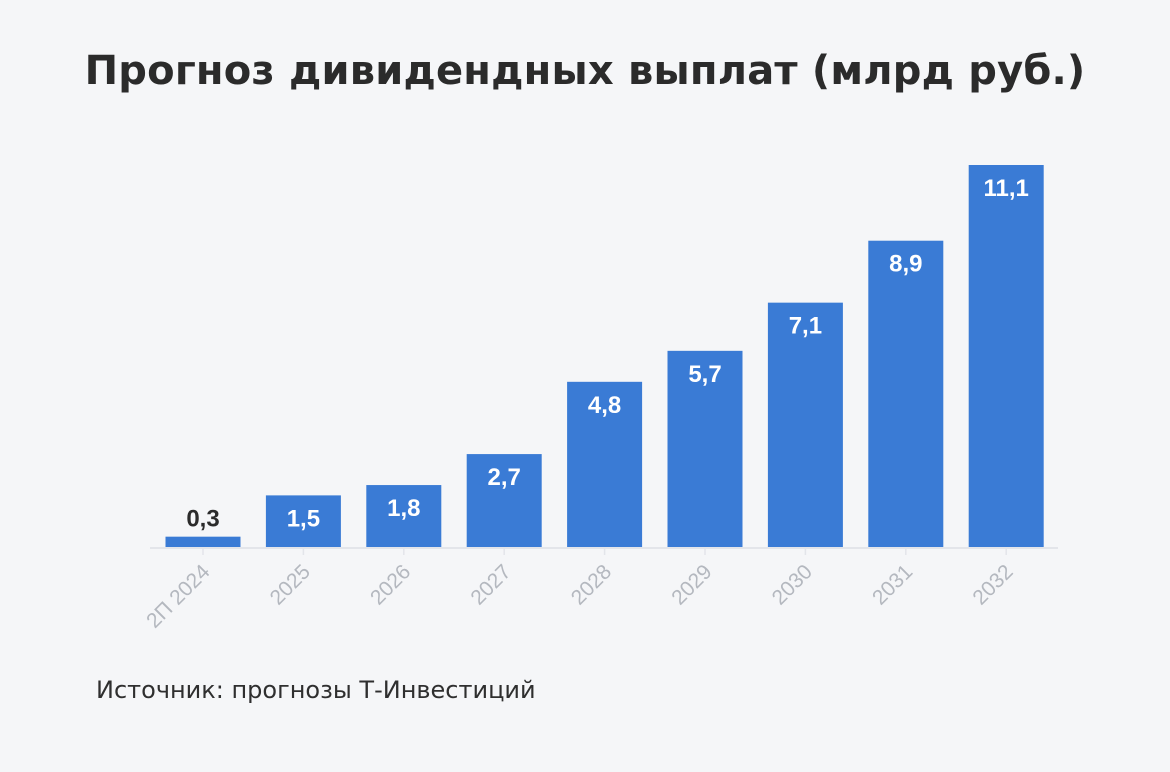 The image size is (1170, 772). Describe the element at coordinates (178, 596) in the screenshot. I see `x-tick-label: 2П 2024` at that location.